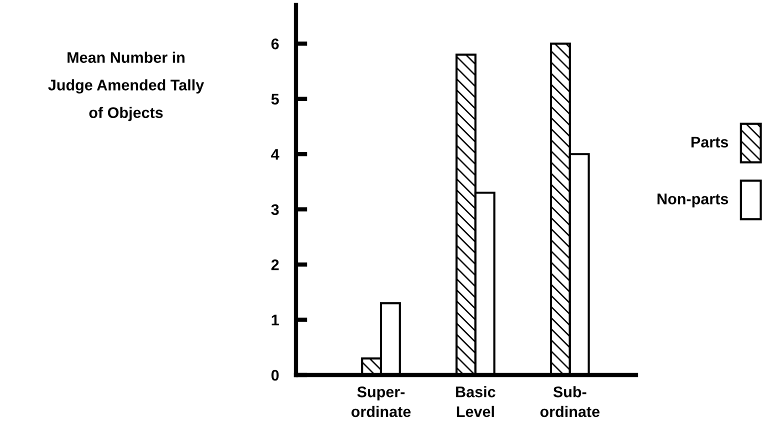 Image resolution: width=772 pixels, height=439 pixels. Describe the element at coordinates (275, 154) in the screenshot. I see `y-tick-label: 4` at that location.